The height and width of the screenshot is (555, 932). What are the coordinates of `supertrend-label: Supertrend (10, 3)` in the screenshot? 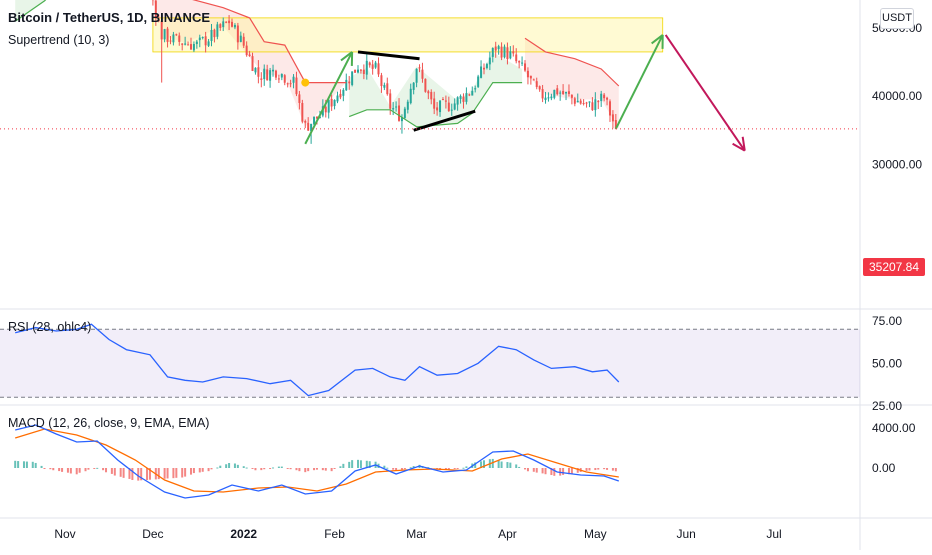 It's located at (58, 40).